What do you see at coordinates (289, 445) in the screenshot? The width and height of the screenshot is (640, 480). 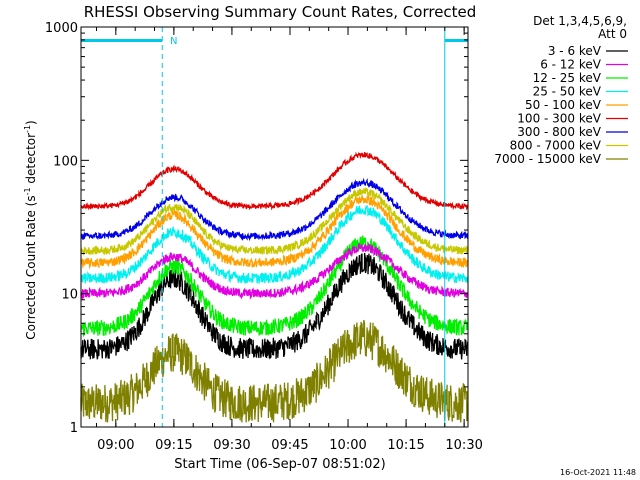 I see `x-tick-label: 09:45` at bounding box center [289, 445].